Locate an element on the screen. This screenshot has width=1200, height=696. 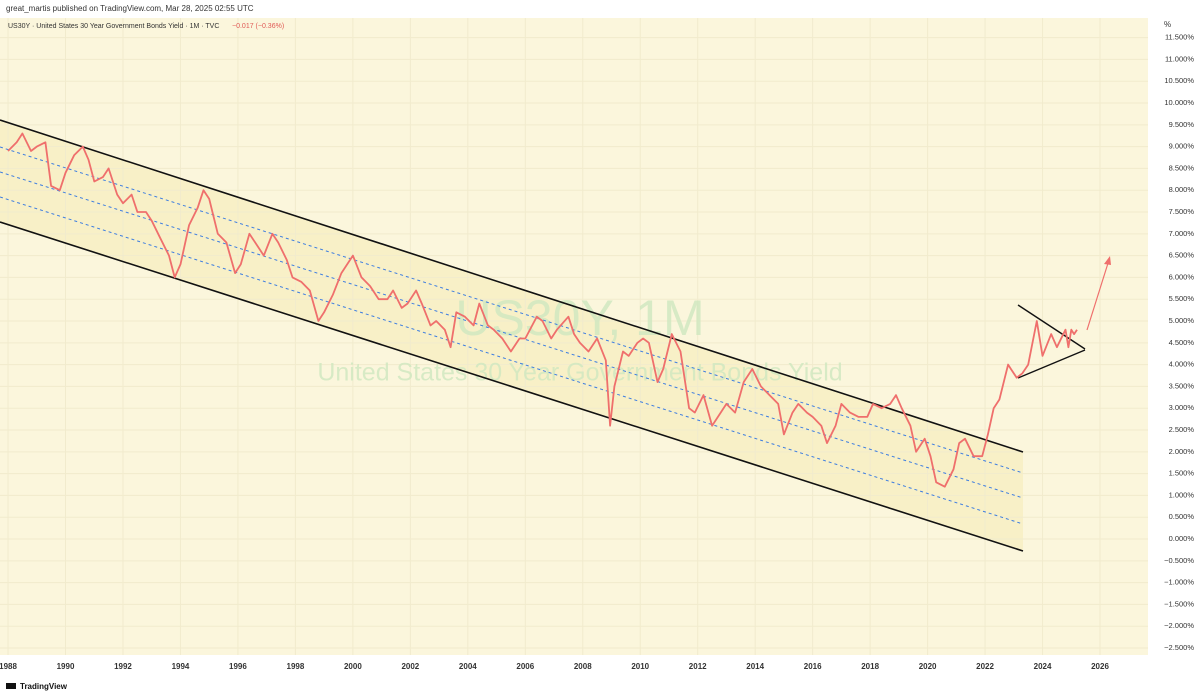
brand: TradingView is located at coordinates (44, 686).